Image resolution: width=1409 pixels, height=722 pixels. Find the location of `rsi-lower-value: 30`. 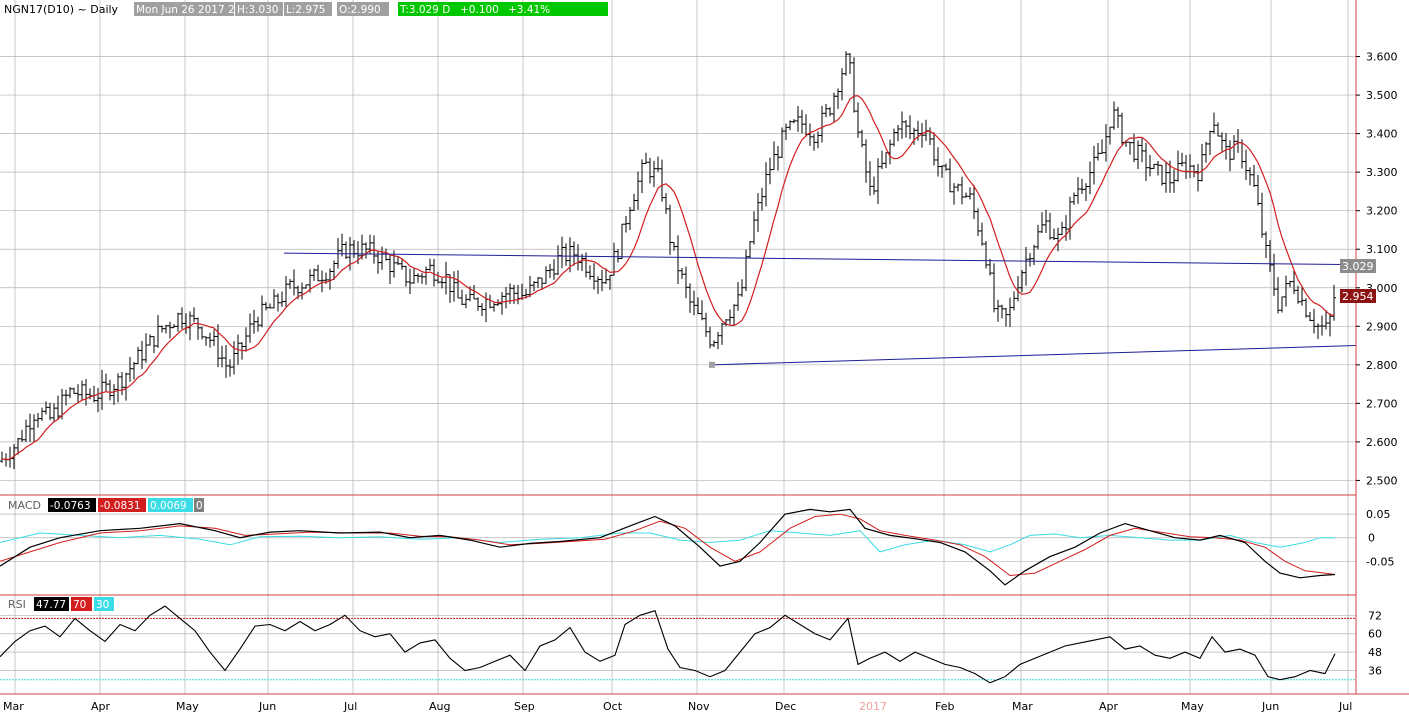

rsi-lower-value: 30 is located at coordinates (102, 605).